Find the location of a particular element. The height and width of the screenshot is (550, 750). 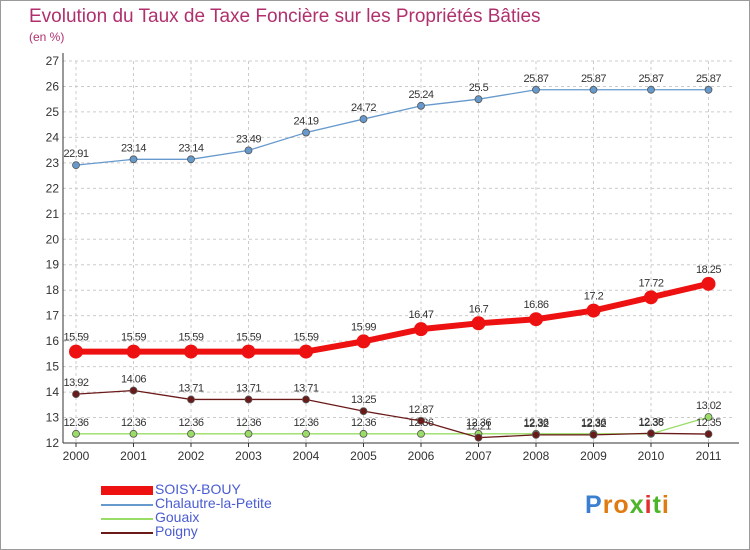

data-label-chalautre-la-petite-2002: 23.14 is located at coordinates (190, 148).